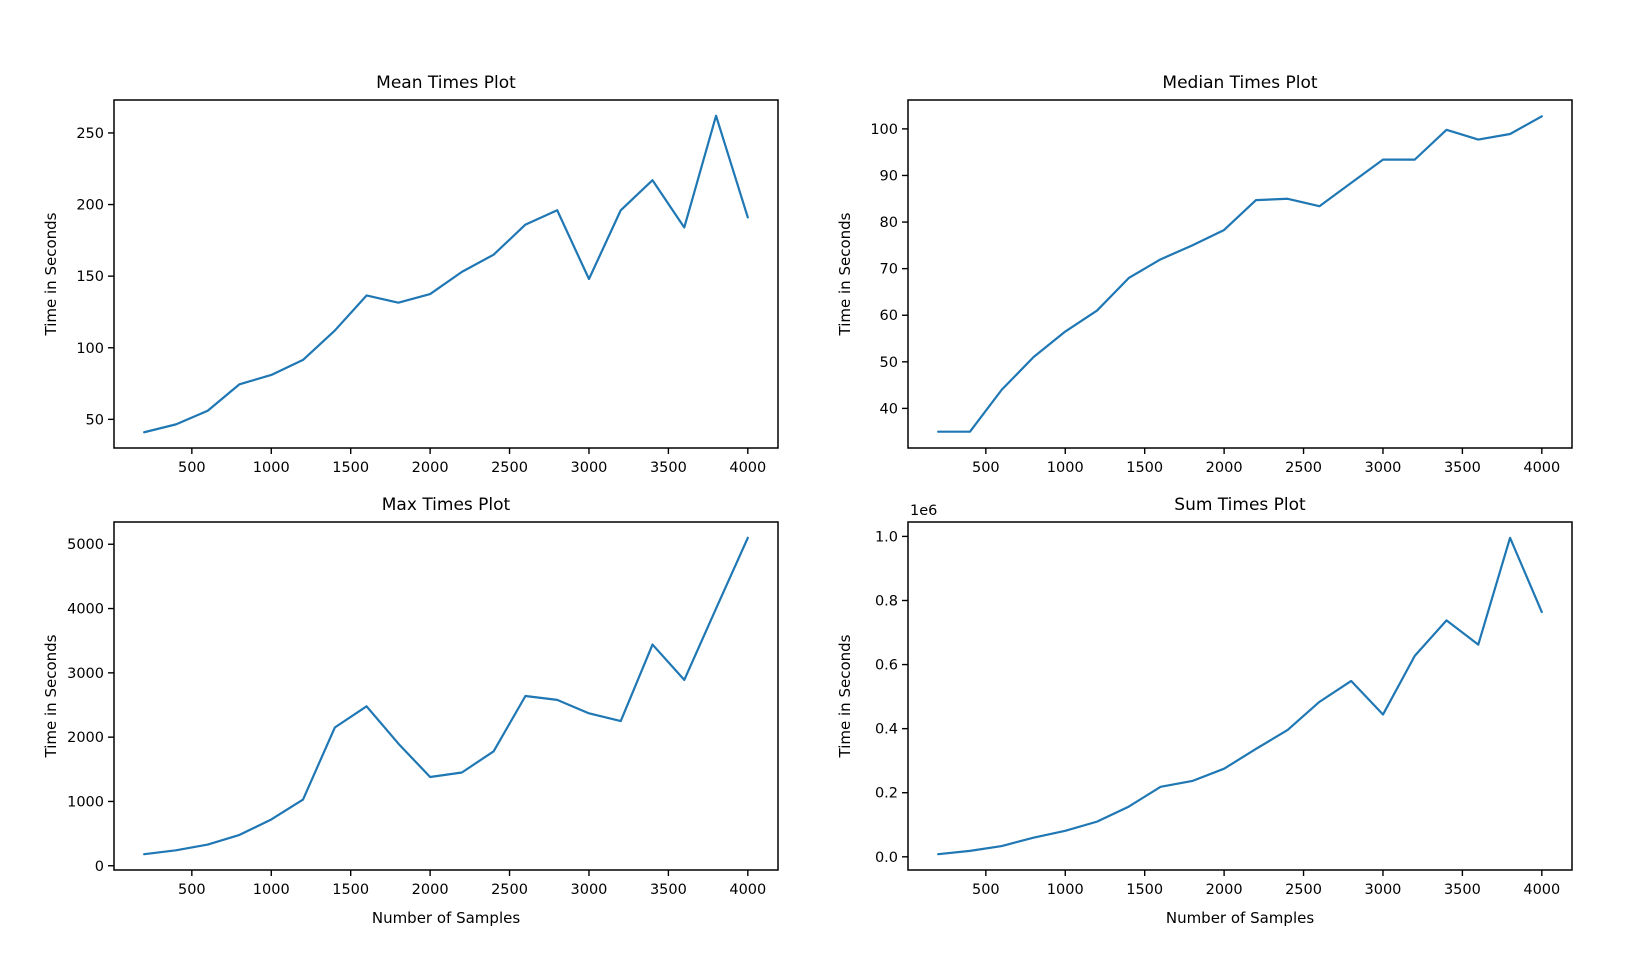 The image size is (1643, 959). What do you see at coordinates (99, 867) in the screenshot?
I see `y-tick-label: 0` at bounding box center [99, 867].